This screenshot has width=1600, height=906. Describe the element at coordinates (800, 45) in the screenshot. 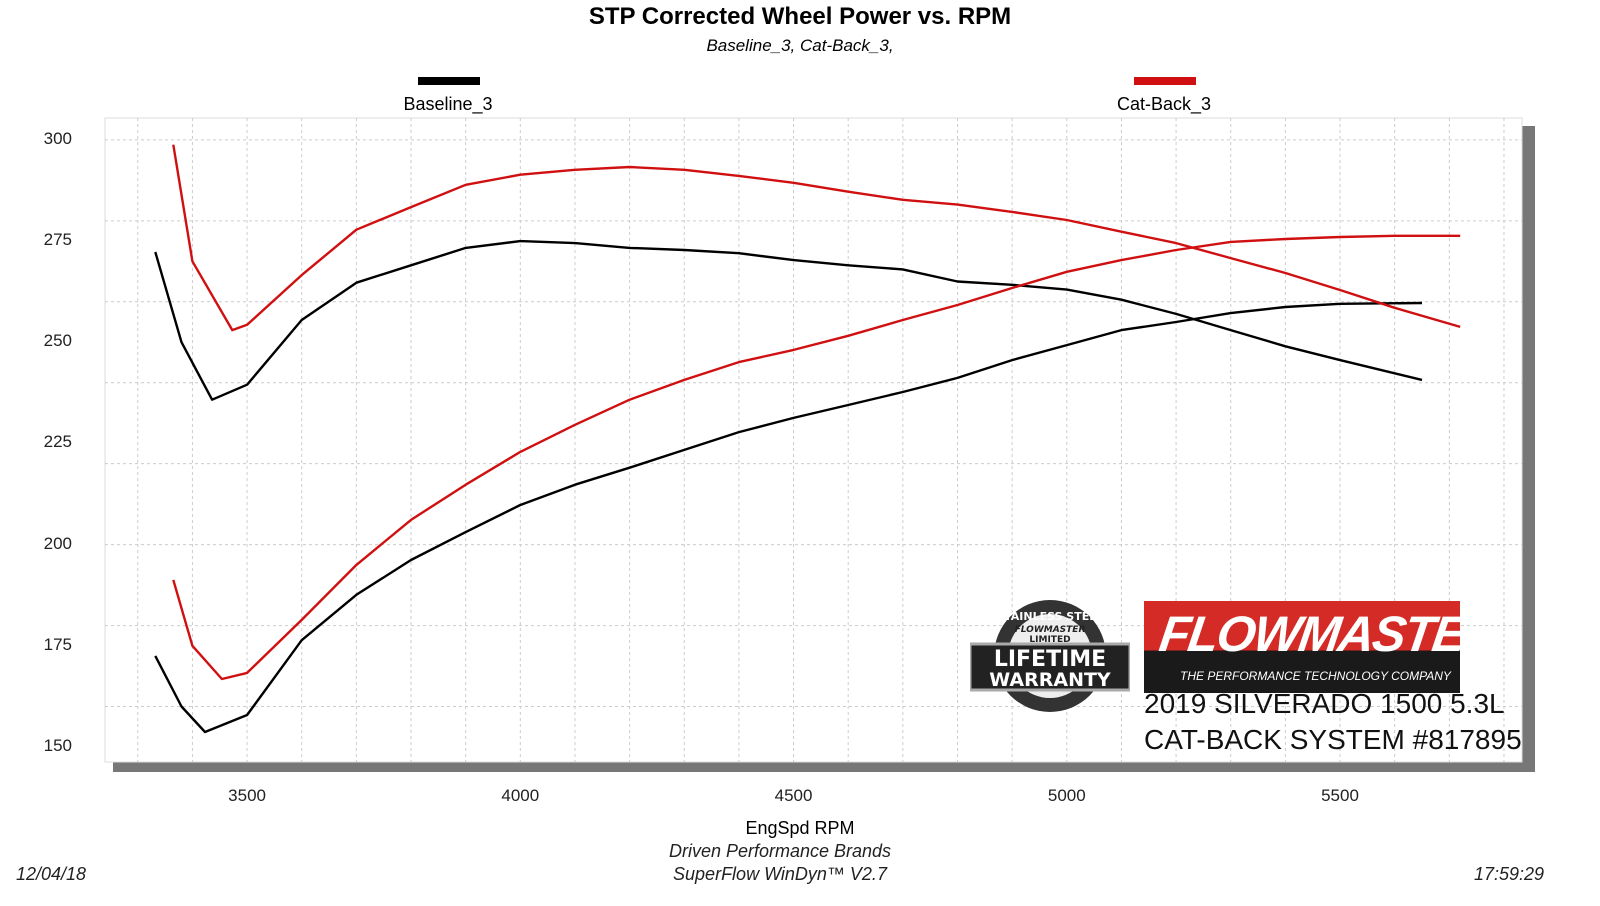

I see `chart-subtitle: Baseline_3, Cat-Back_3,` at that location.